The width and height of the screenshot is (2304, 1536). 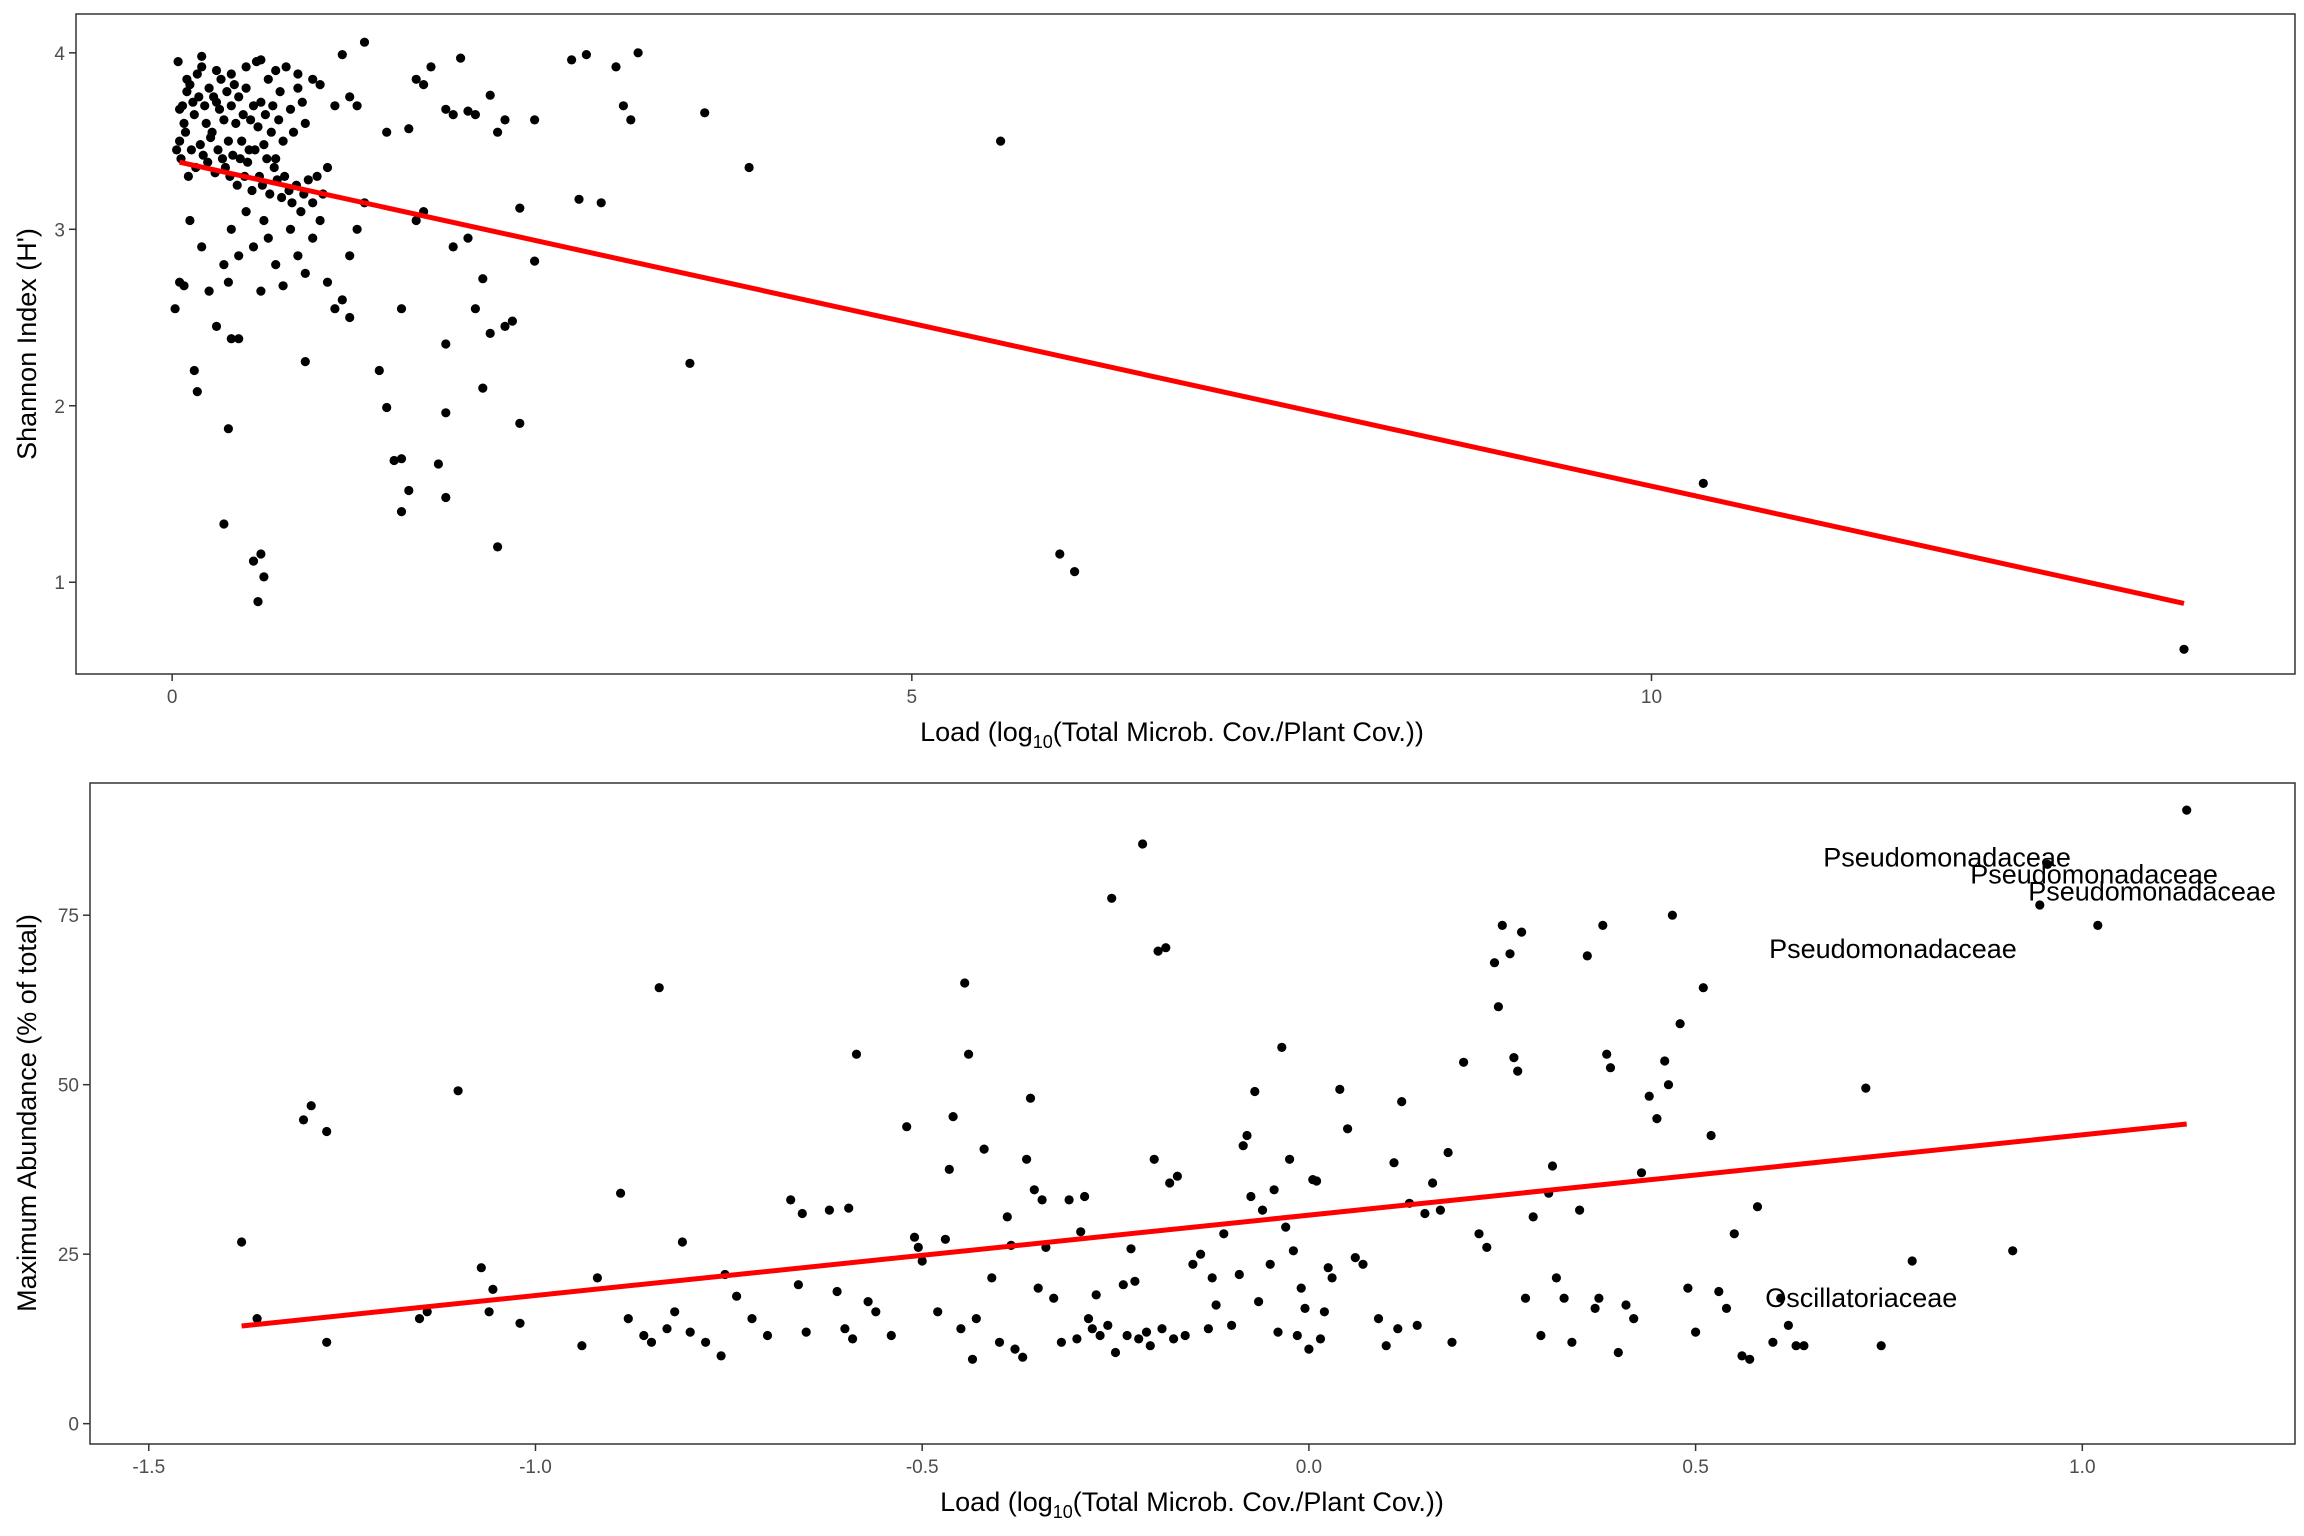 I want to click on max-abundance-y-tick-label: 25, so click(x=68, y=1255).